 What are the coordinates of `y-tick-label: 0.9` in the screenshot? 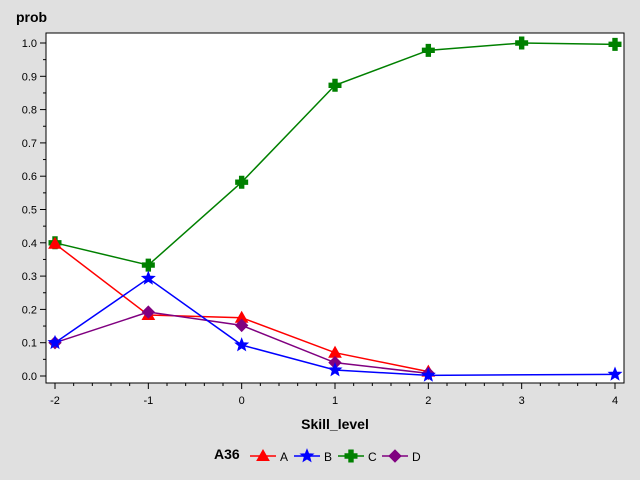 It's located at (29, 77).